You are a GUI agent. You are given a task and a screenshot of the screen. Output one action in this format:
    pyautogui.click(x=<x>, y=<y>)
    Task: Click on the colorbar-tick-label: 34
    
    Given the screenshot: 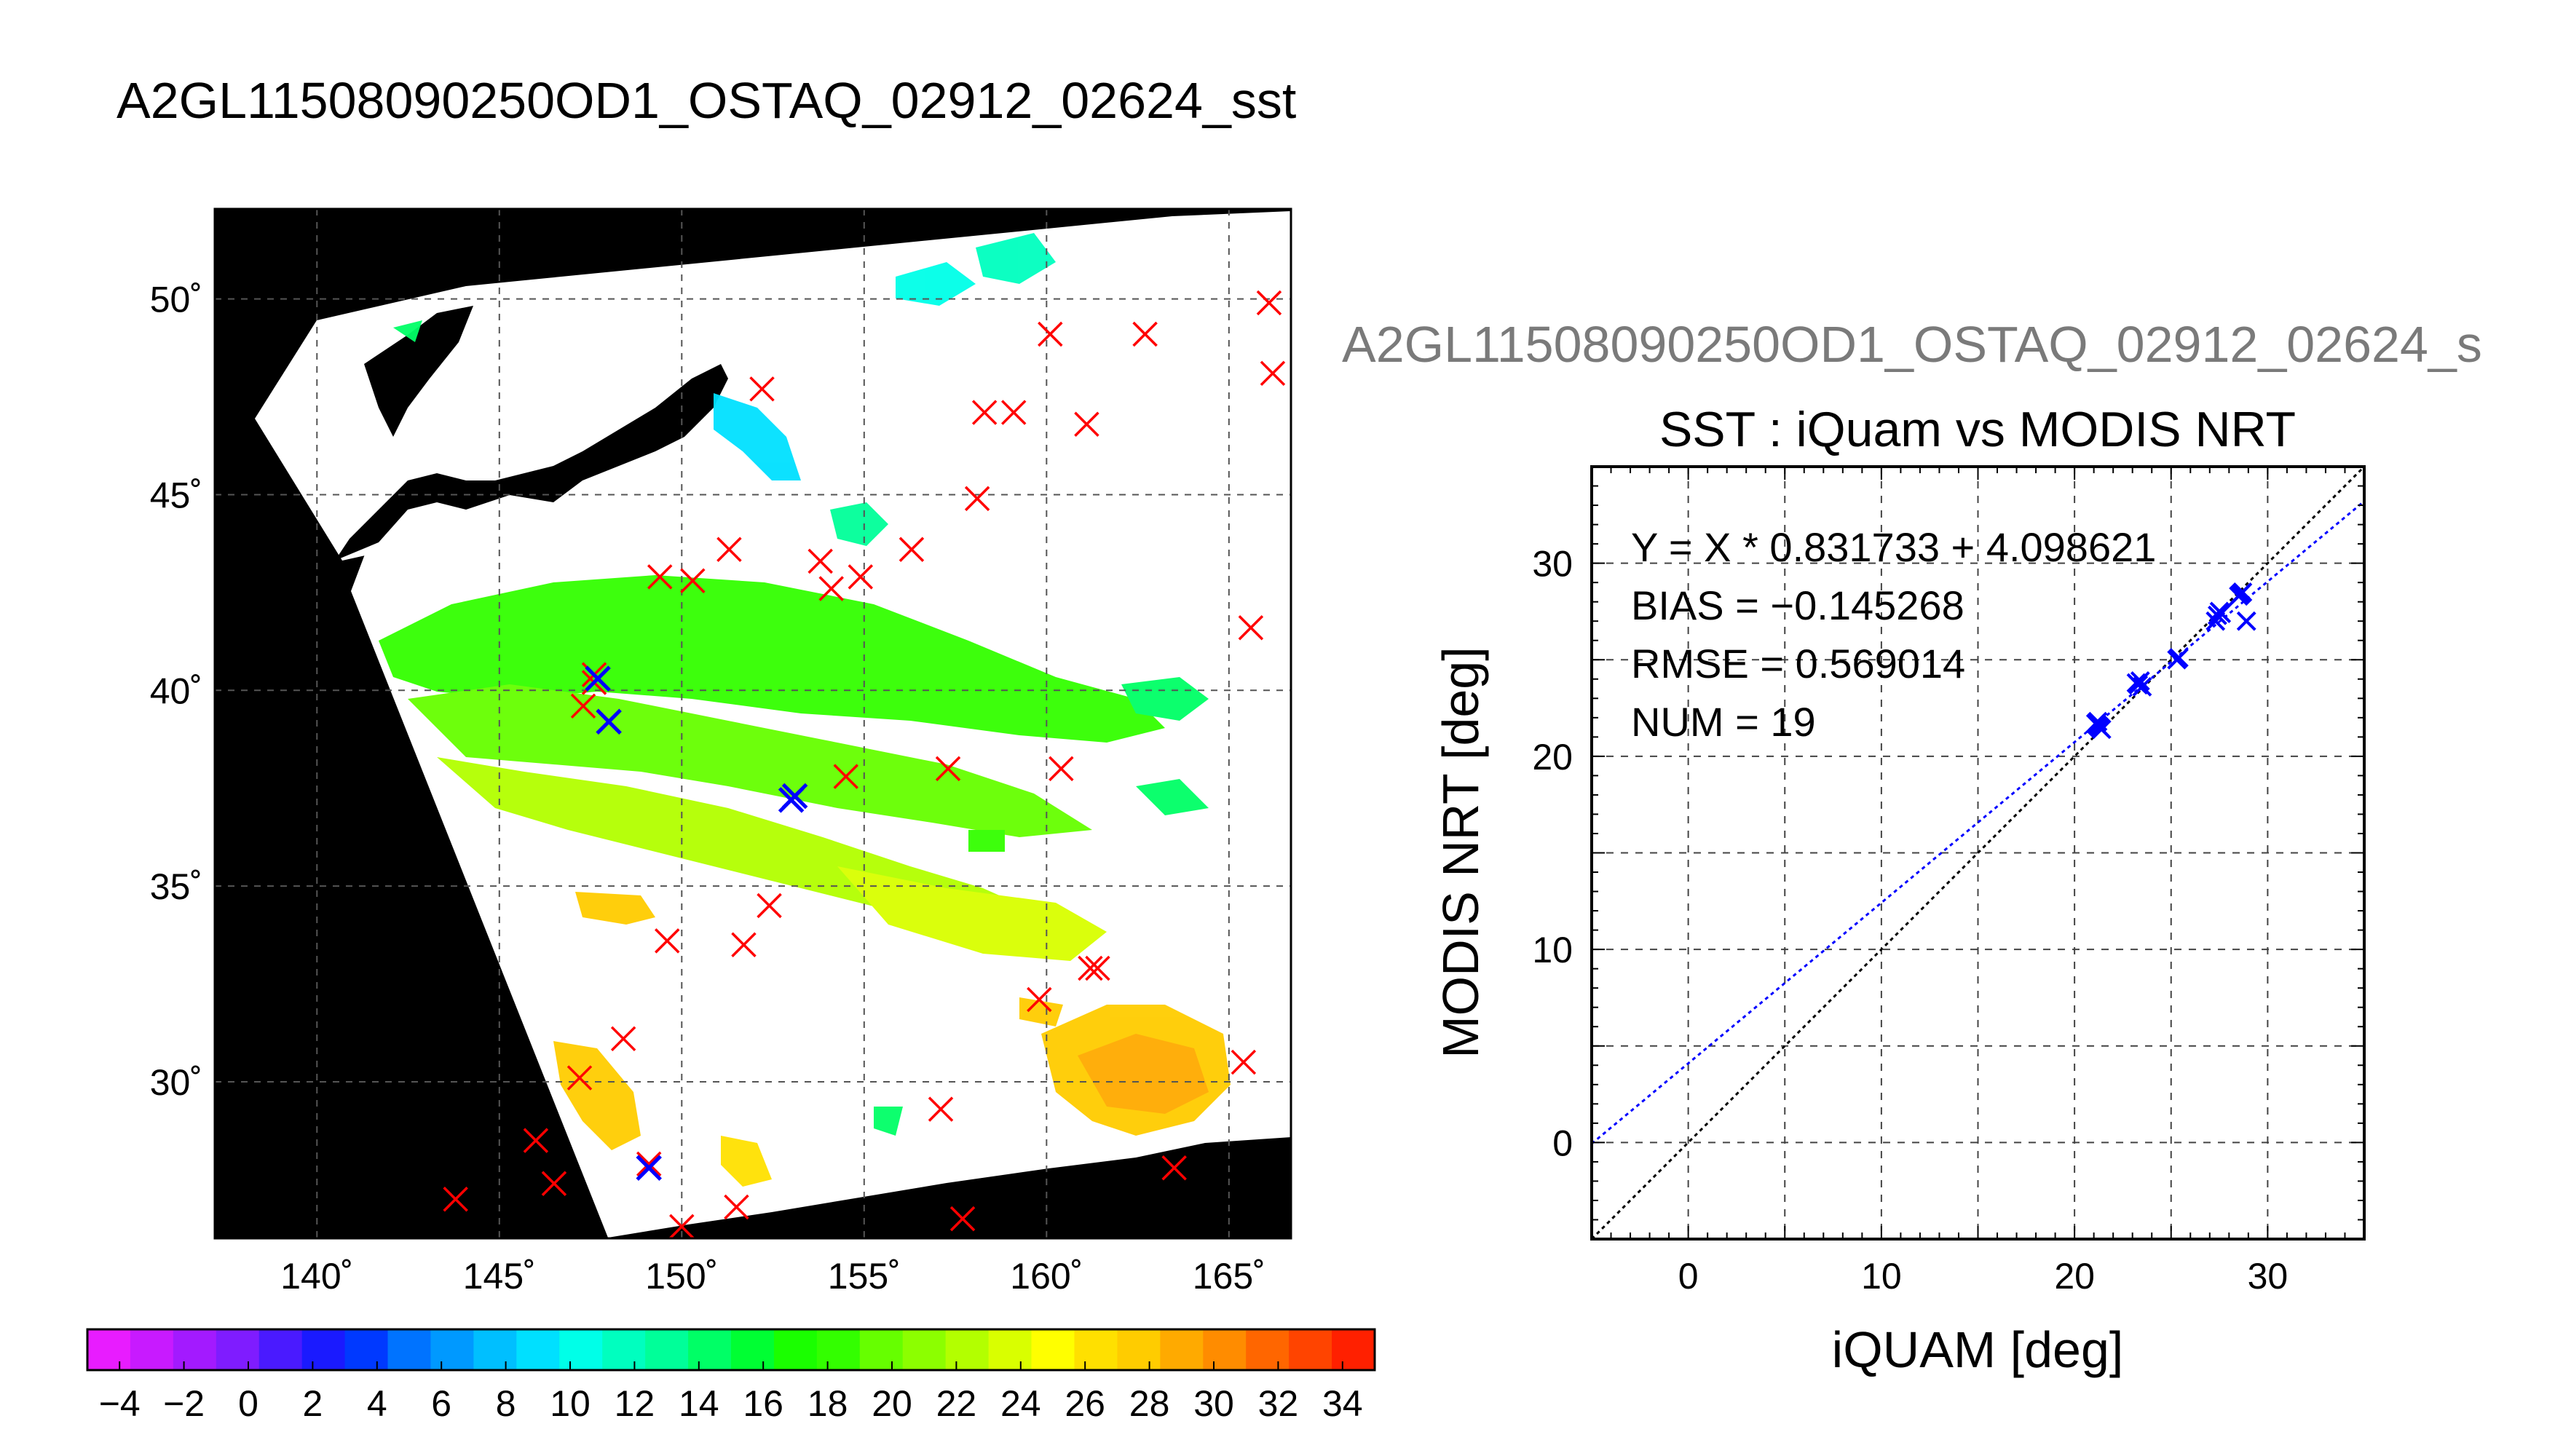 What is the action you would take?
    pyautogui.click(x=1342, y=1403)
    